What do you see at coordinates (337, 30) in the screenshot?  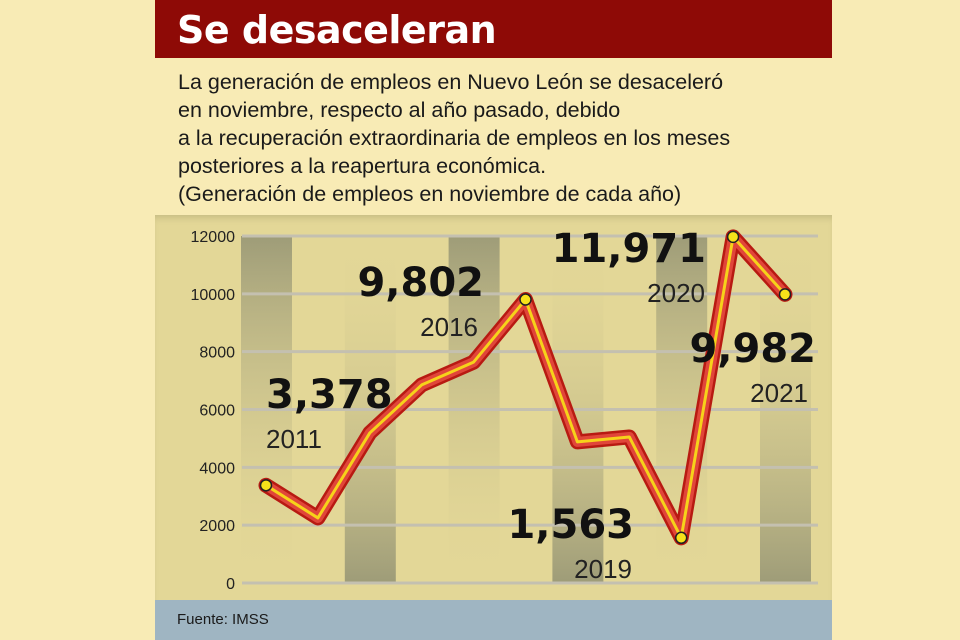 I see `headline: Se desaceleran` at bounding box center [337, 30].